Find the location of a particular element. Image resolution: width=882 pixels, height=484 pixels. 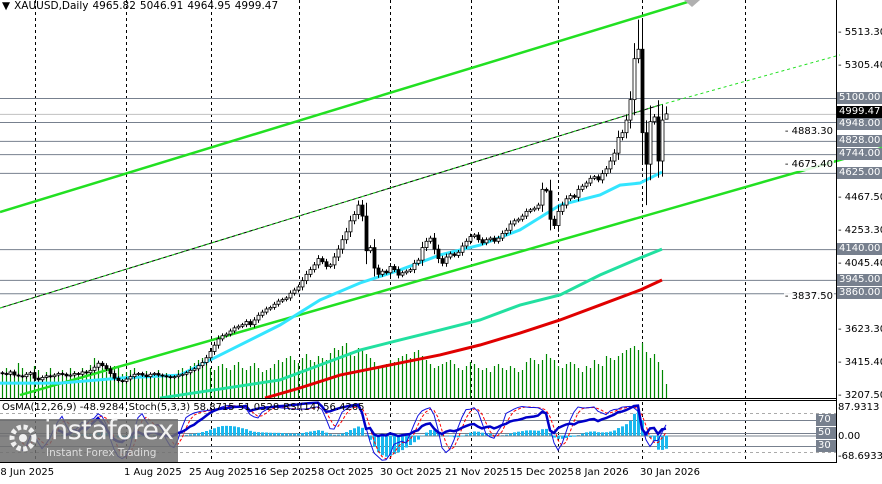

date-tick-label: 1 Aug 2025 is located at coordinates (153, 472).